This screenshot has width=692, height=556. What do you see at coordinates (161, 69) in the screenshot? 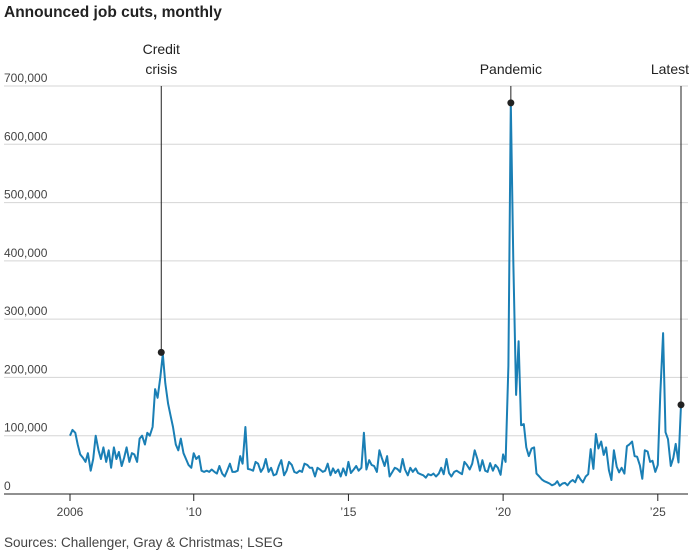
I see `annotation-label: crisis` at bounding box center [161, 69].